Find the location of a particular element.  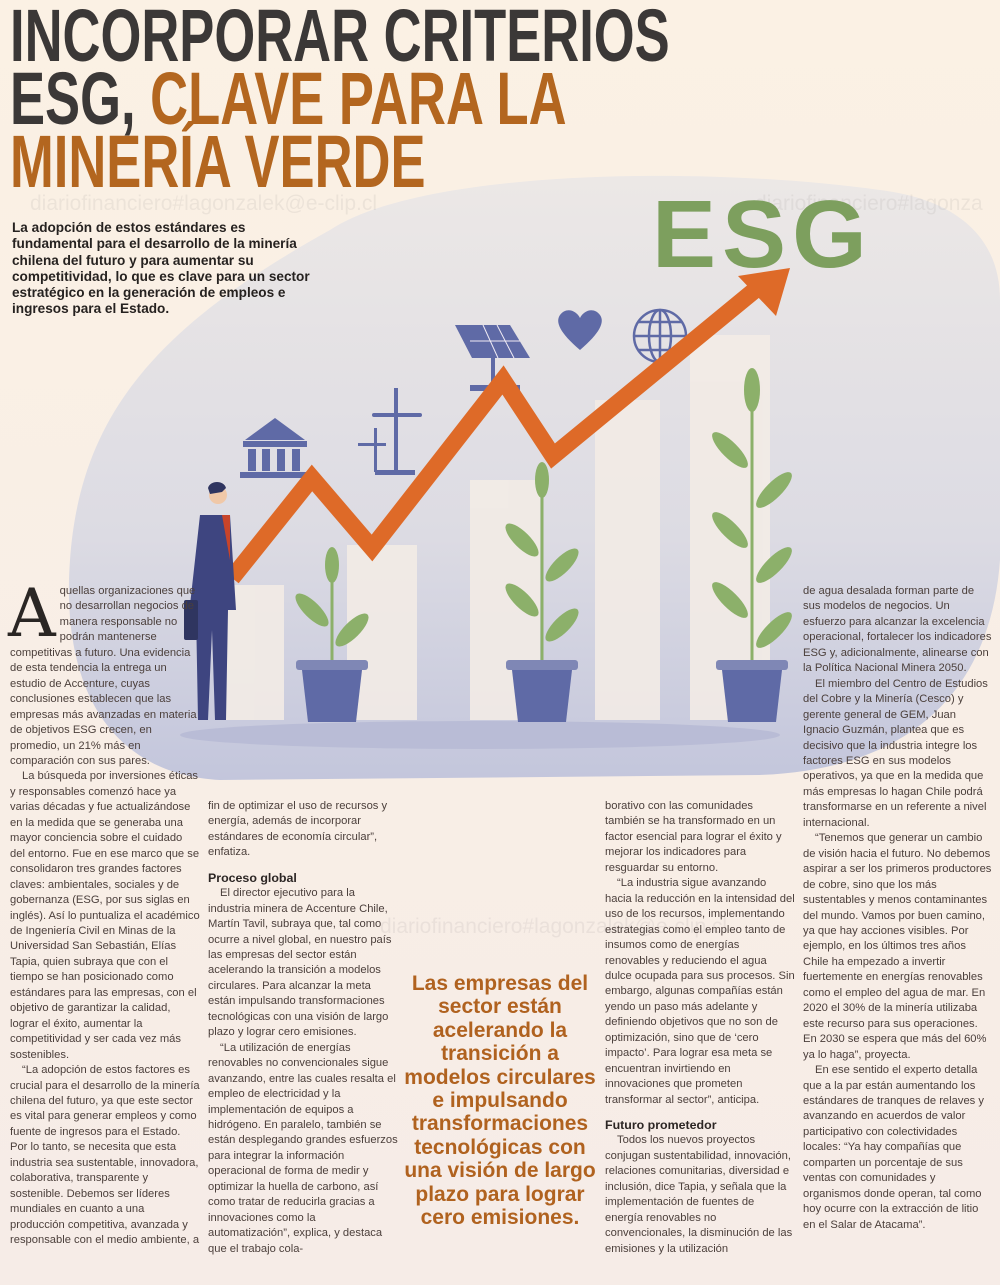

subheading-futuro-prometedor: Futuro prometedor is located at coordinates (661, 1125).